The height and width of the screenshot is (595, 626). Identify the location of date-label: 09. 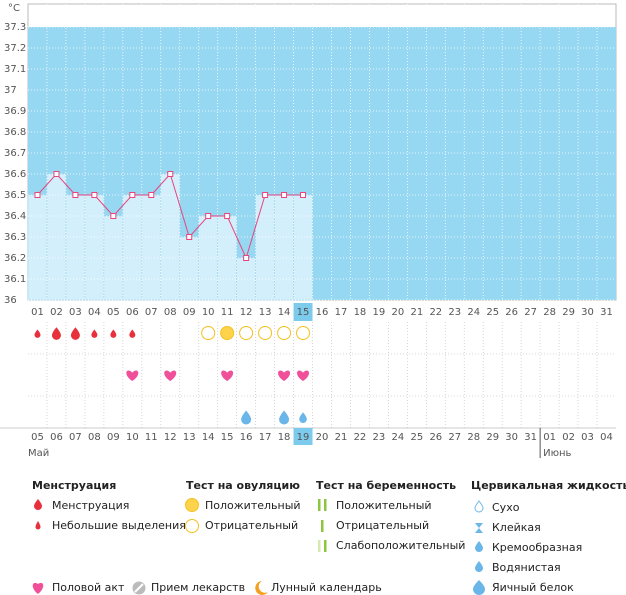
(113, 437).